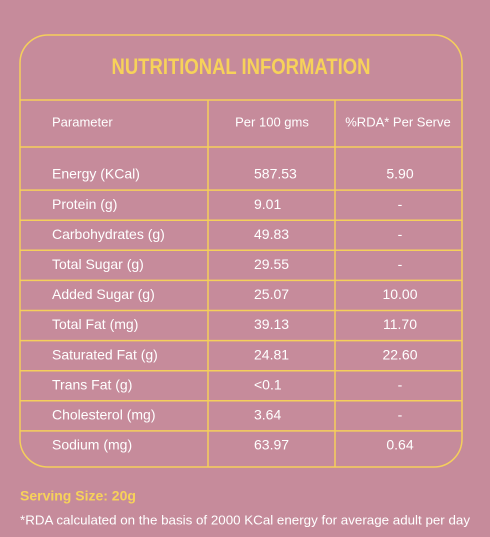 This screenshot has width=490, height=537. I want to click on cell-value: 24.81, so click(271, 354).